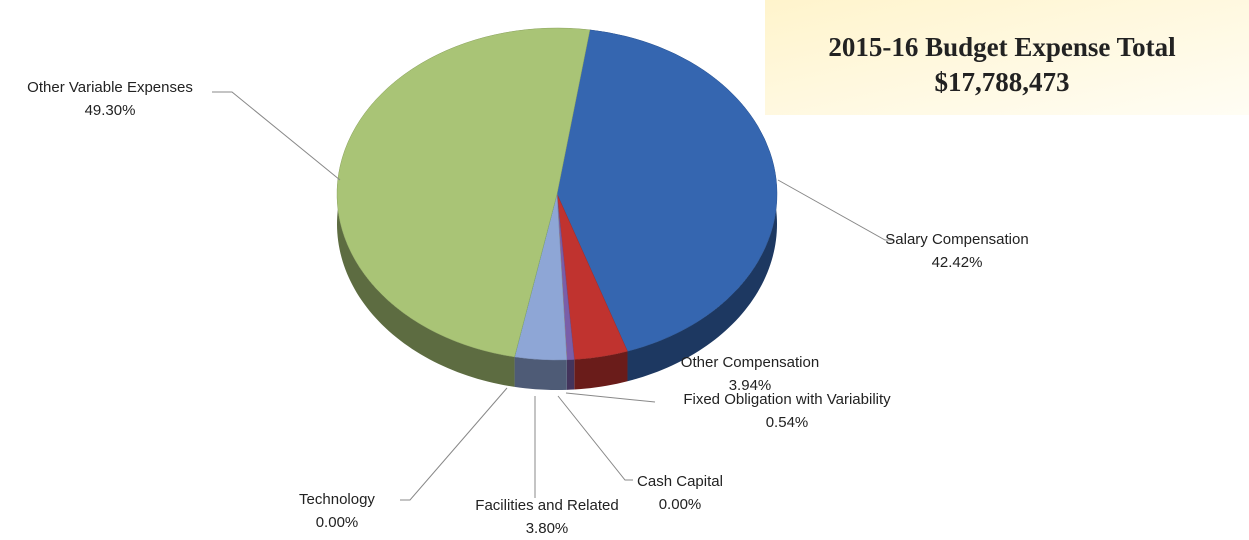 The height and width of the screenshot is (540, 1249). I want to click on title-box, so click(1007, 57).